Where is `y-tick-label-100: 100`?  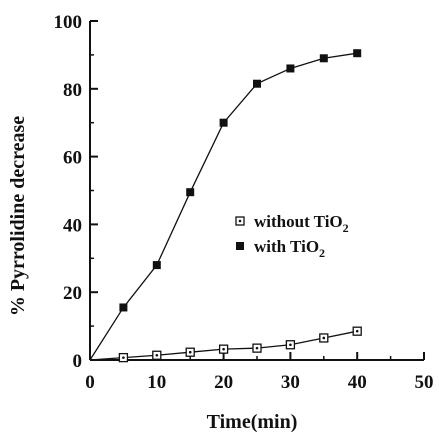 y-tick-label-100: 100 is located at coordinates (68, 22).